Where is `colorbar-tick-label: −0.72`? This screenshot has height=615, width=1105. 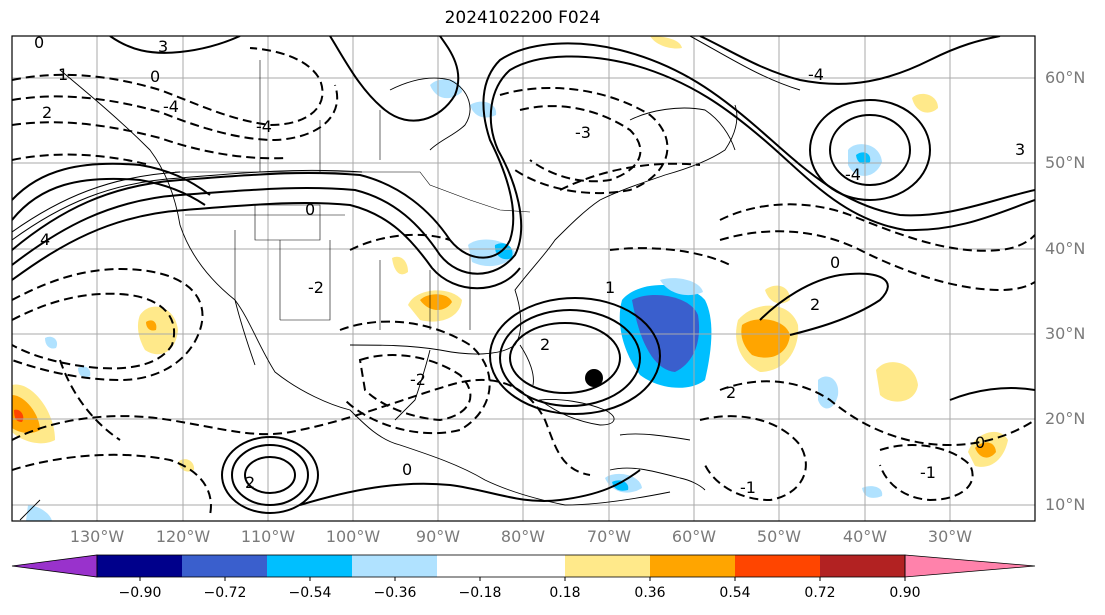 colorbar-tick-label: −0.72 is located at coordinates (225, 593).